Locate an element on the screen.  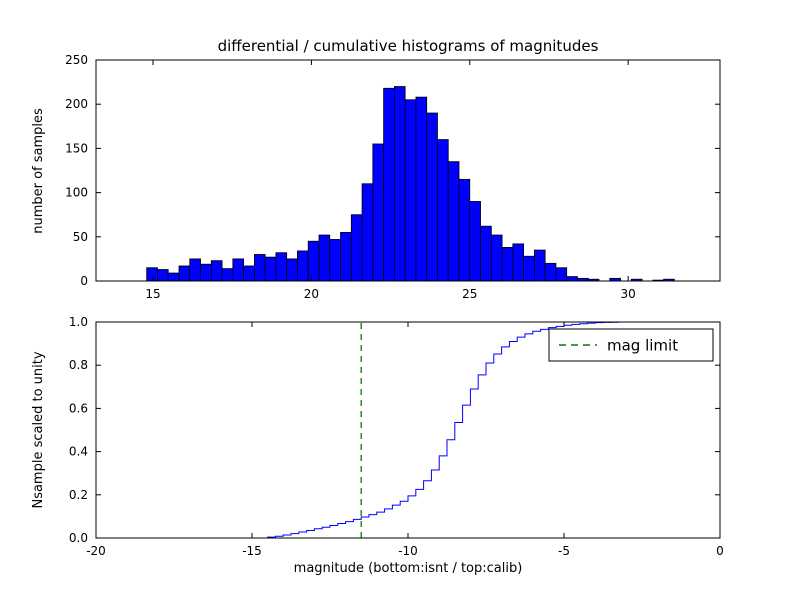
x-tick-label: 30 is located at coordinates (628, 294).